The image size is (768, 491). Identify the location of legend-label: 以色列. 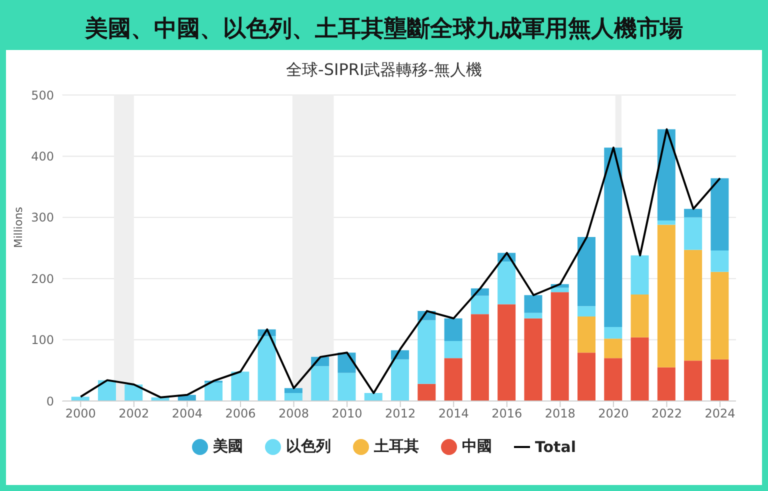
(308, 446).